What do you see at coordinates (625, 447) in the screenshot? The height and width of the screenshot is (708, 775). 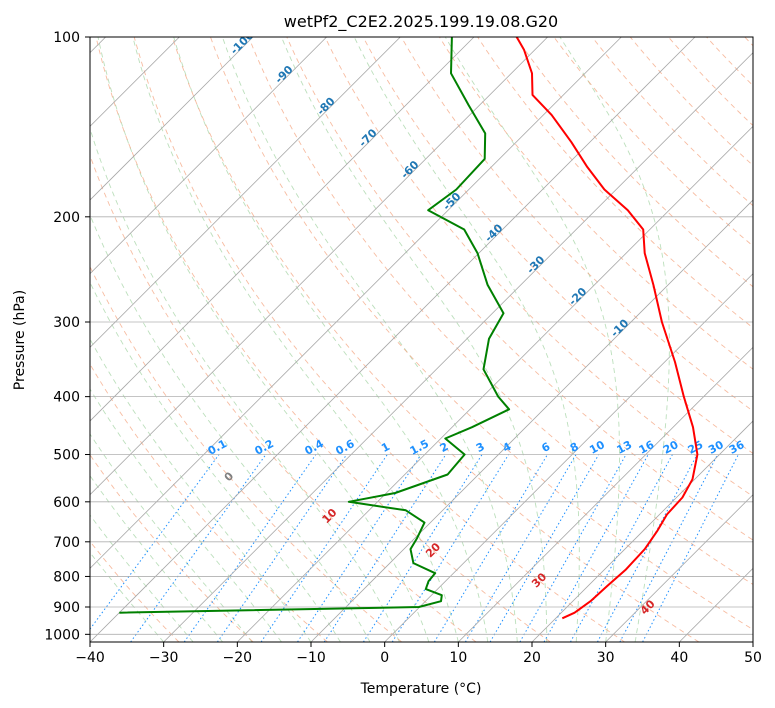 I see `mixing-ratio-label: 13` at bounding box center [625, 447].